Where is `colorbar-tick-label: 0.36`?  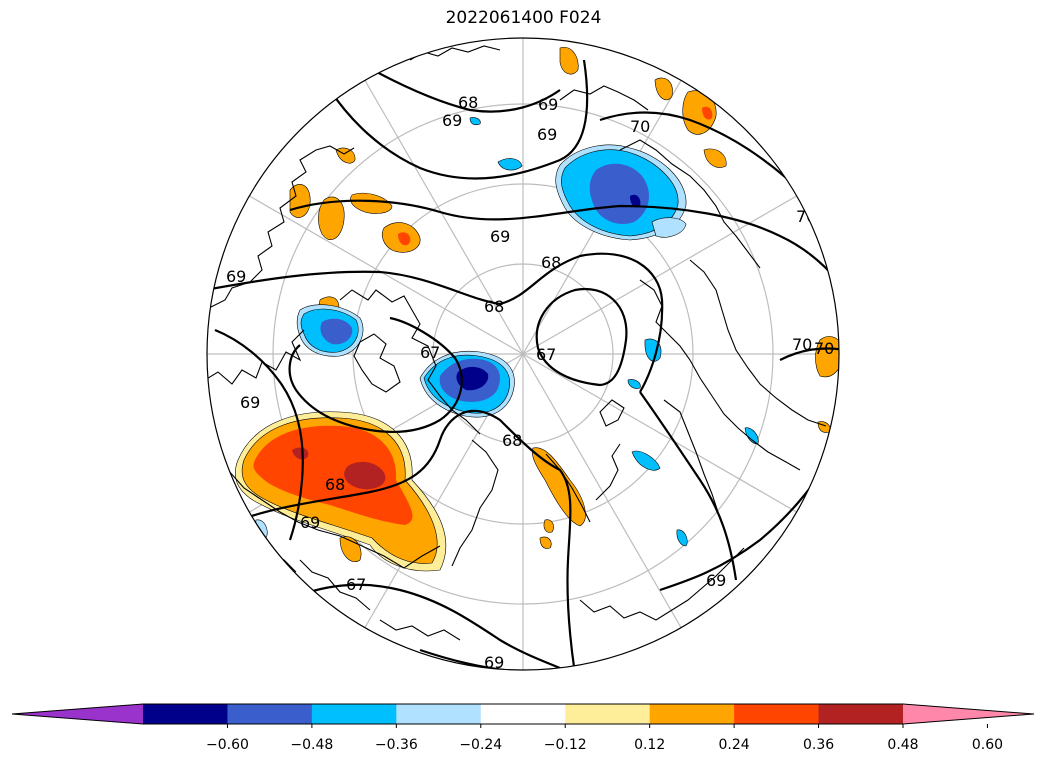
colorbar-tick-label: 0.36 is located at coordinates (818, 745).